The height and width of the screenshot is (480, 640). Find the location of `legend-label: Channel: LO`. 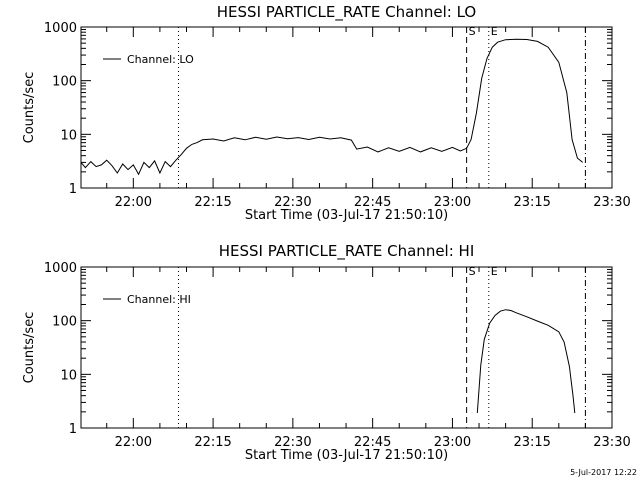

legend-label: Channel: LO is located at coordinates (160, 59).